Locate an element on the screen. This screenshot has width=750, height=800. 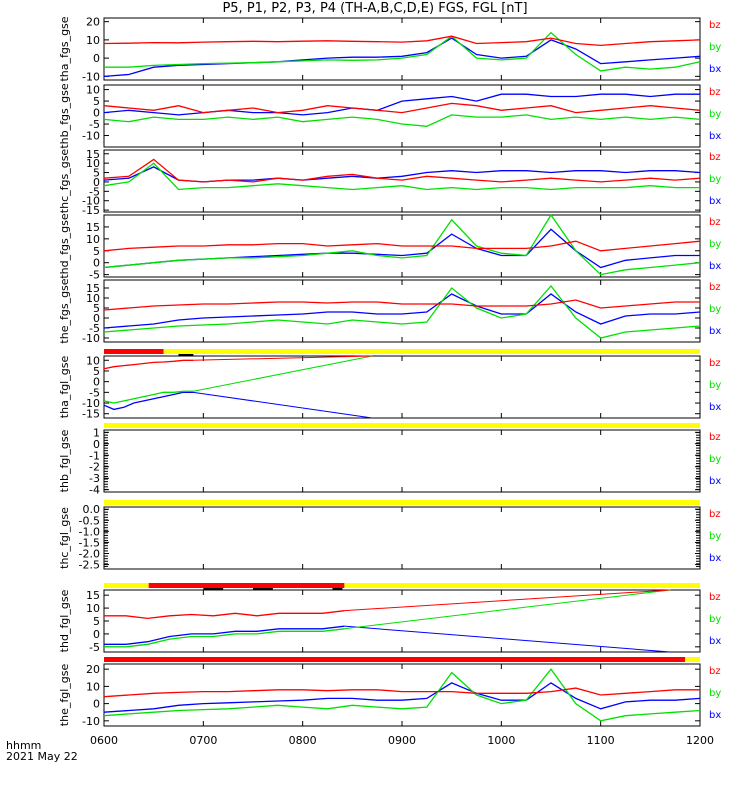
gap-line-bx is located at coordinates (507, 639).